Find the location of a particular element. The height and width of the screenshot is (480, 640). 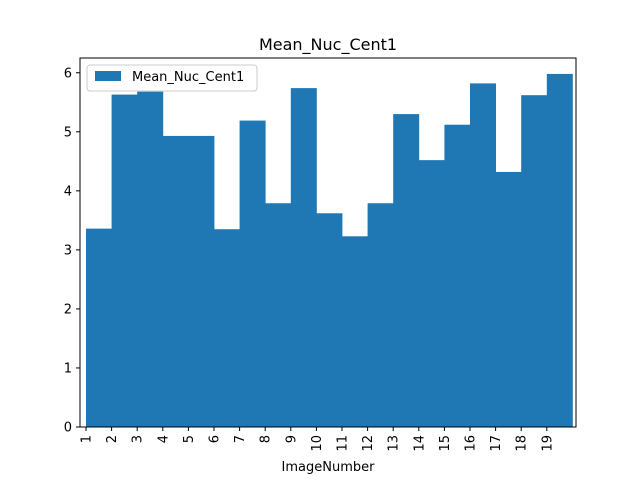

legend: Mean_Nuc_Cent1 is located at coordinates (172, 78).